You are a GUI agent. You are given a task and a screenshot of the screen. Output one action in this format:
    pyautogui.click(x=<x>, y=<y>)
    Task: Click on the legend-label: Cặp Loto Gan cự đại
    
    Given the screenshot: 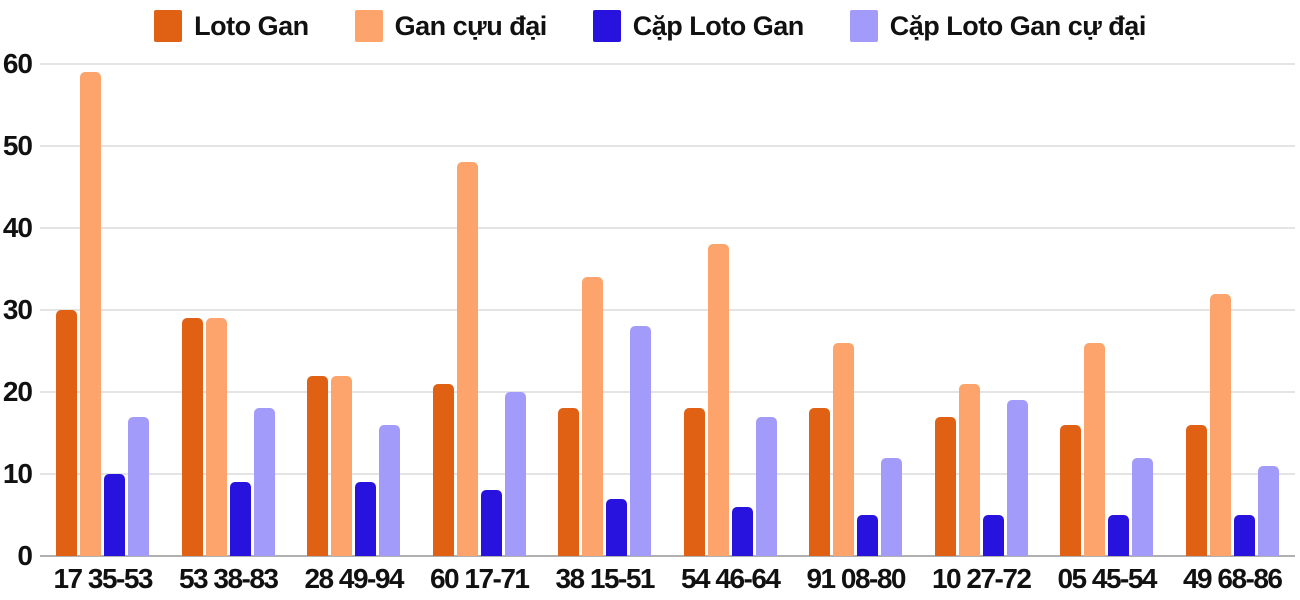 What is the action you would take?
    pyautogui.click(x=1018, y=25)
    